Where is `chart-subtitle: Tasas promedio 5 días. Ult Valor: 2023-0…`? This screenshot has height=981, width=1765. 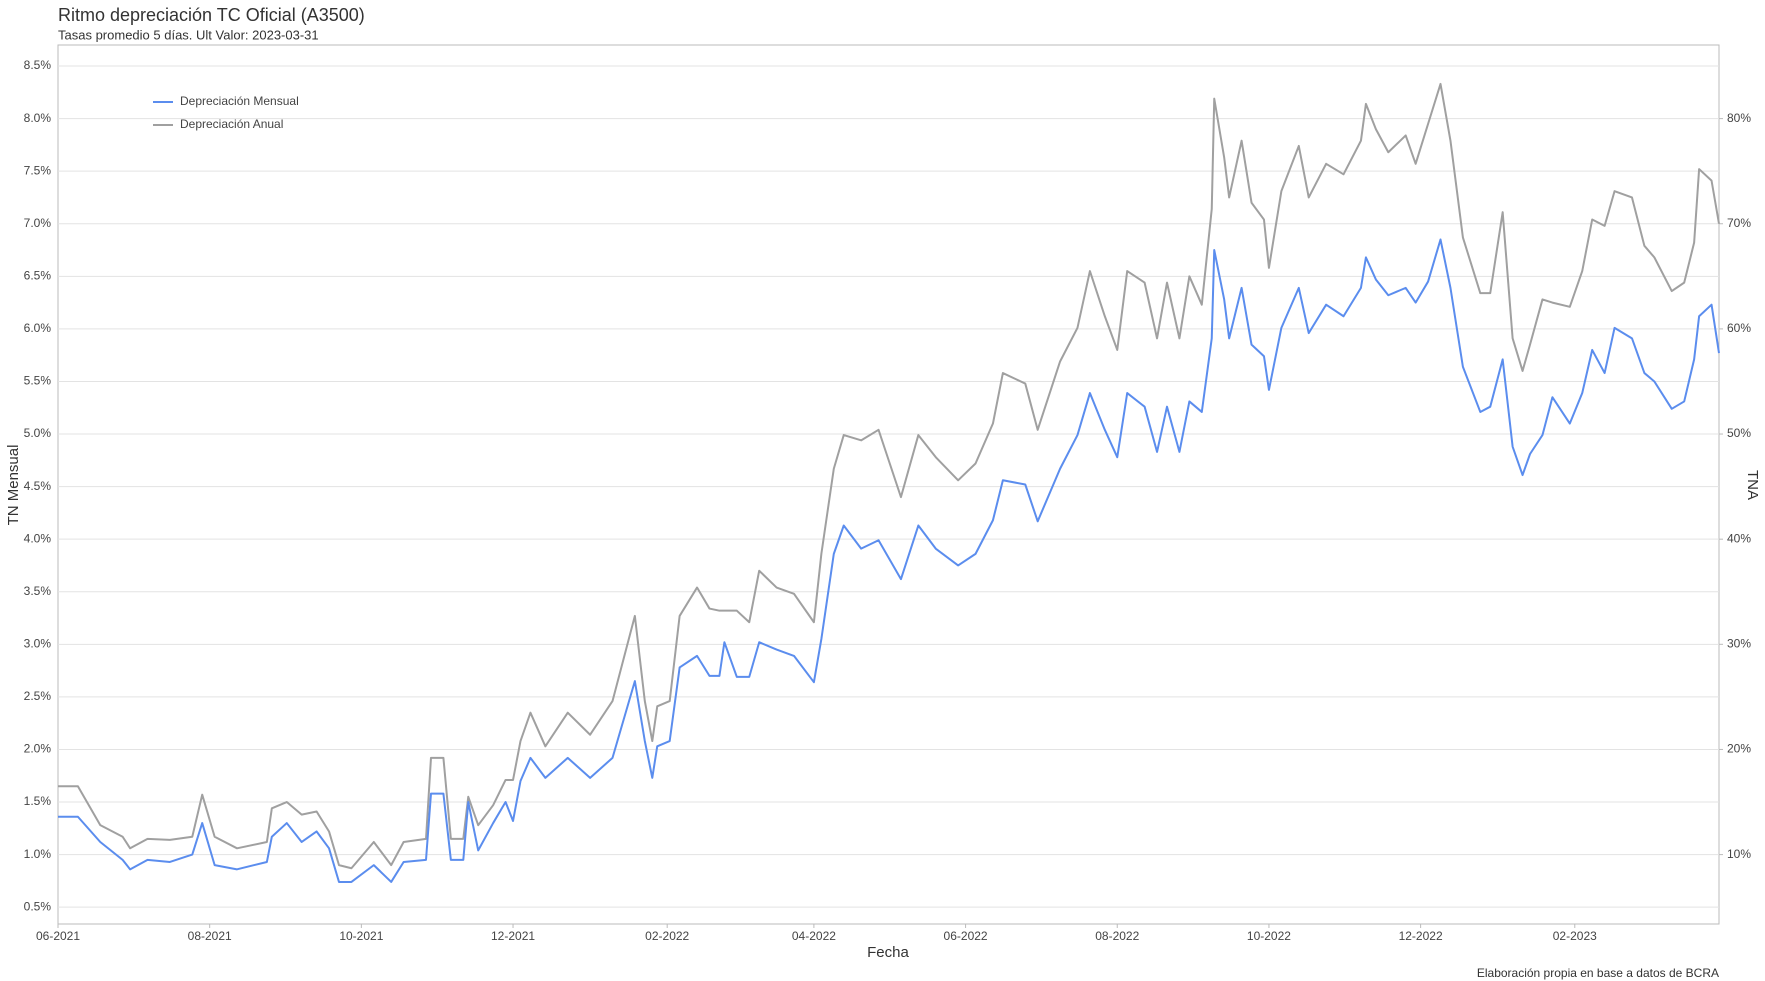 chart-subtitle: Tasas promedio 5 días. Ult Valor: 2023-0… is located at coordinates (188, 34).